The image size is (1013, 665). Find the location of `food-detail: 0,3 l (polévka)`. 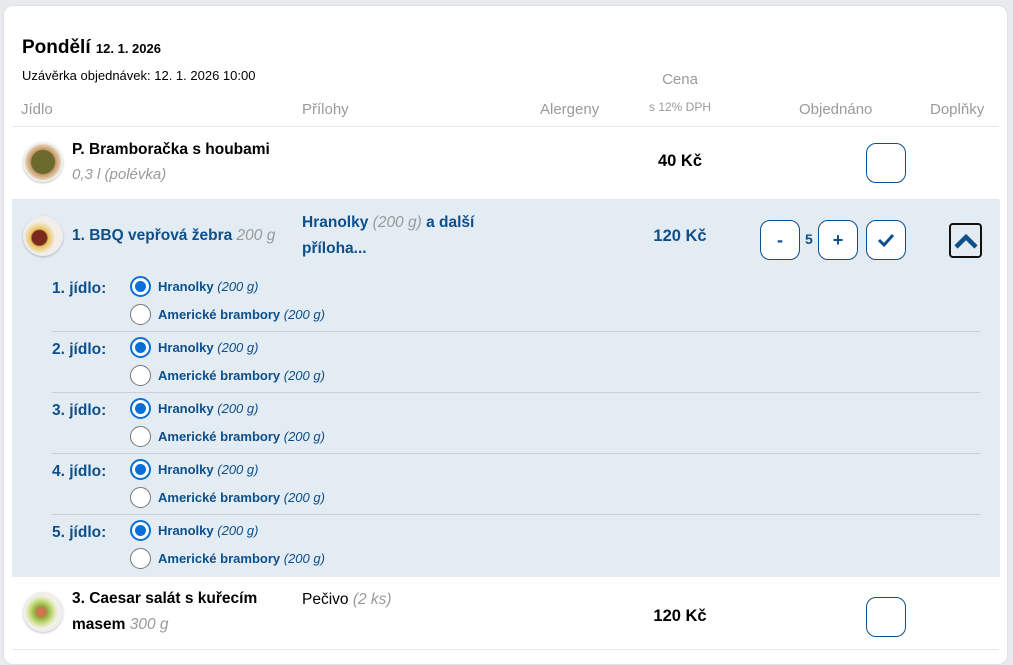

food-detail: 0,3 l (polévka) is located at coordinates (119, 174).